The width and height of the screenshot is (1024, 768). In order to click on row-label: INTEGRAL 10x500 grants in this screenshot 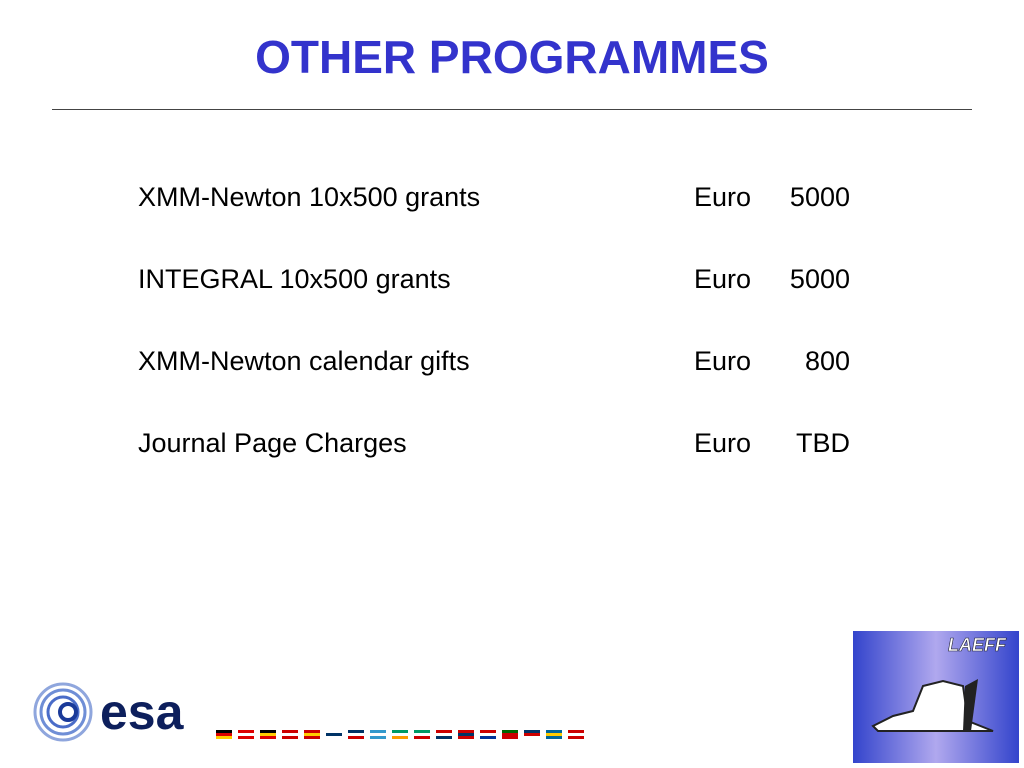, I will do `click(294, 279)`.